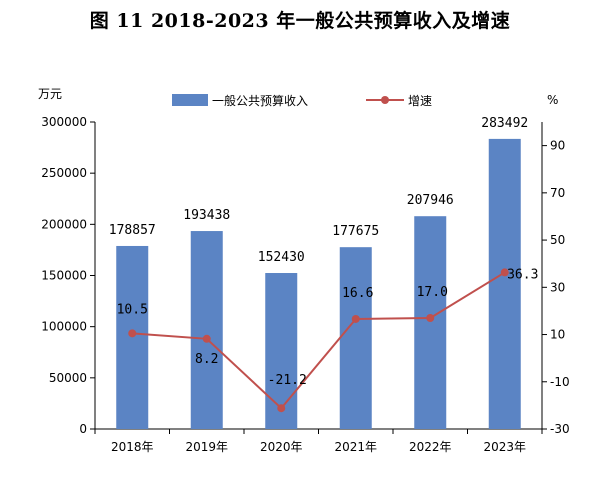  I want to click on bar-value-label: 193438, so click(206, 215).